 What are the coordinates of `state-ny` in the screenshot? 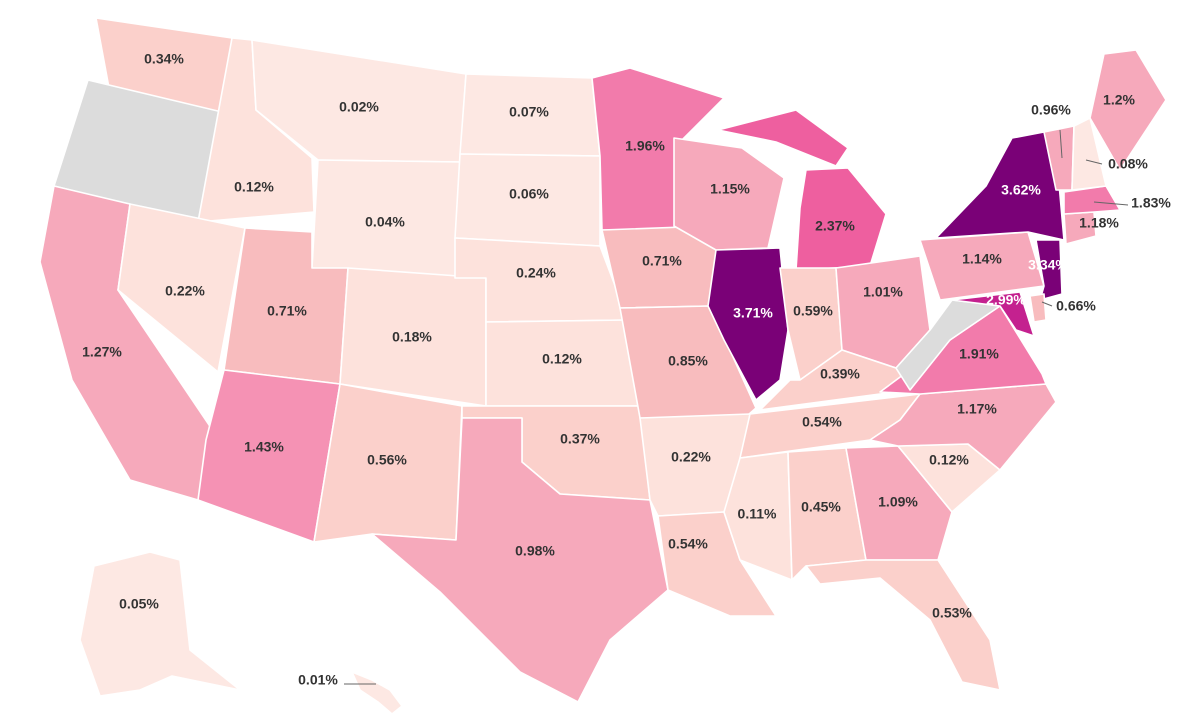 It's located at (1000, 186).